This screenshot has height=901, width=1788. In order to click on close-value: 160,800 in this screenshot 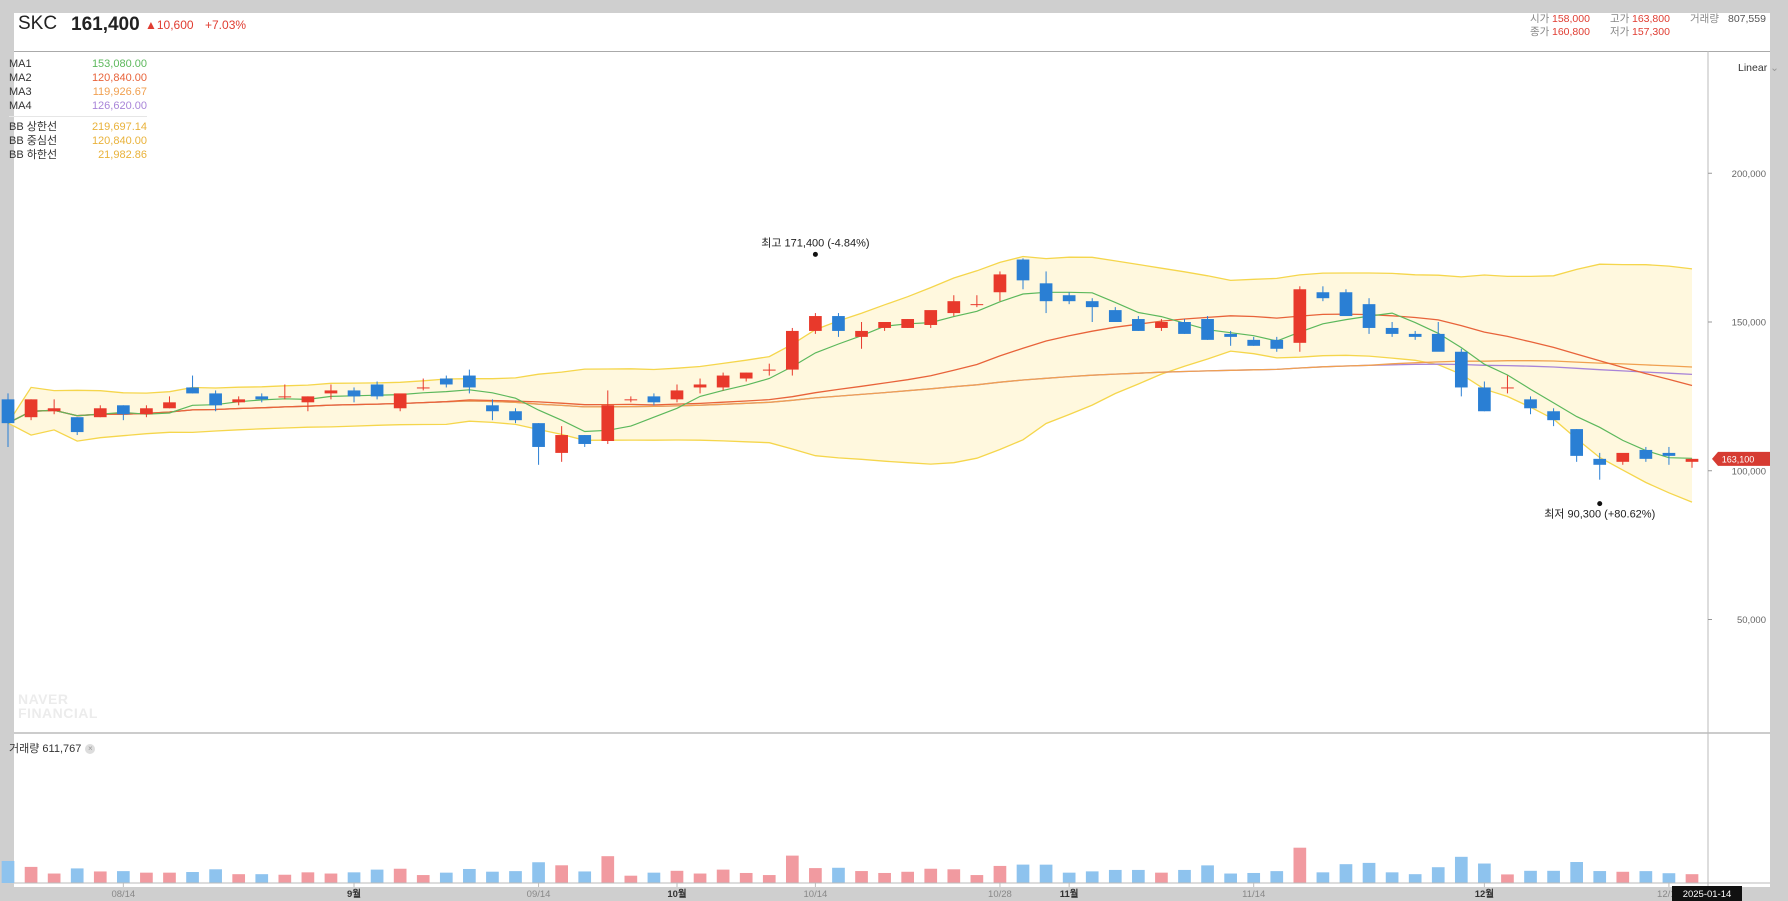, I will do `click(1571, 32)`.